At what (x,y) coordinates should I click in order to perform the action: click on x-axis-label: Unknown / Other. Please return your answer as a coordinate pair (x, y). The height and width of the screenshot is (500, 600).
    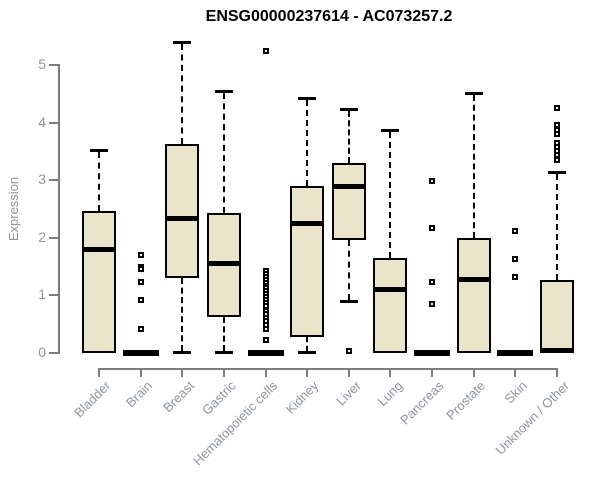
    Looking at the image, I should click on (532, 418).